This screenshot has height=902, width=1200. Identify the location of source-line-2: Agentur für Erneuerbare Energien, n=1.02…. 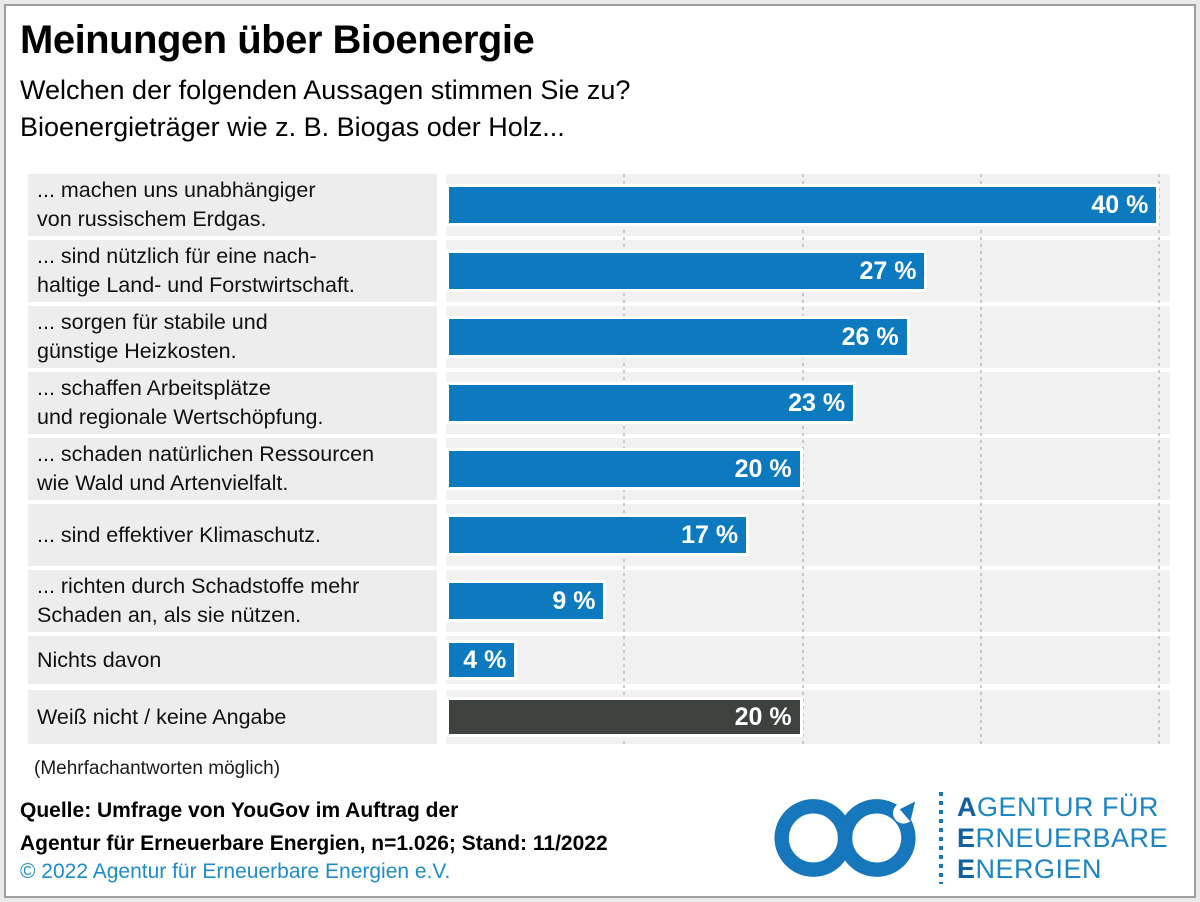
(314, 843).